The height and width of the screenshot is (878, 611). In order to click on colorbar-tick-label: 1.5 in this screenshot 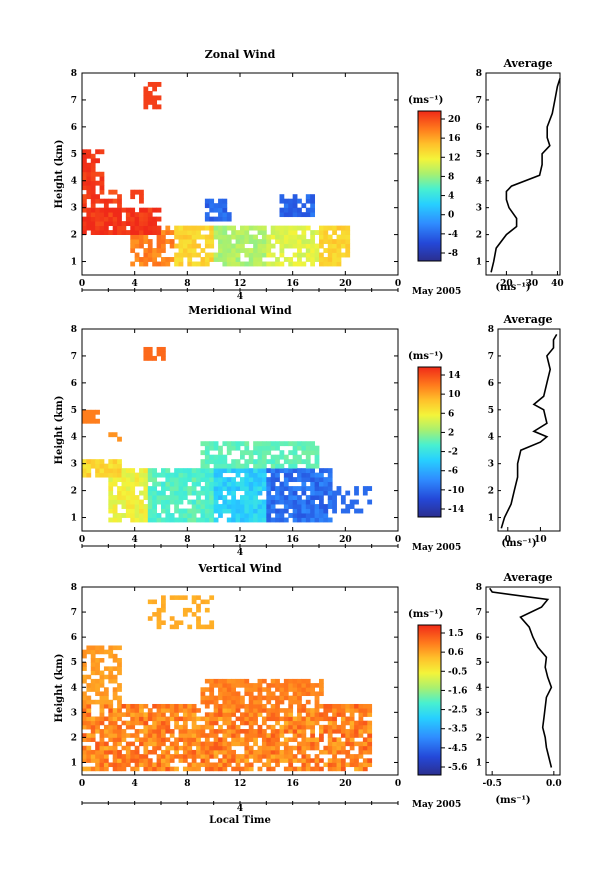, I will do `click(456, 634)`.